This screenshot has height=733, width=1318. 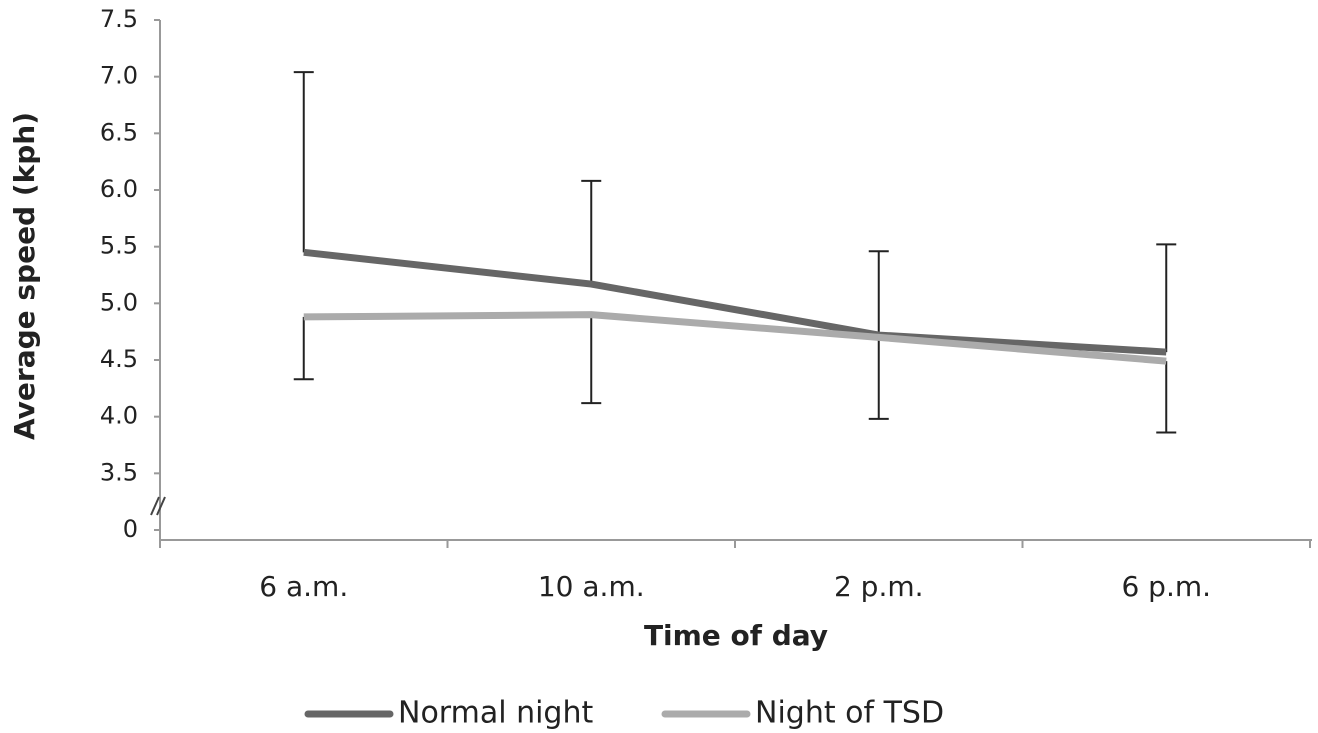 I want to click on y-tick-label: 0, so click(x=130, y=529).